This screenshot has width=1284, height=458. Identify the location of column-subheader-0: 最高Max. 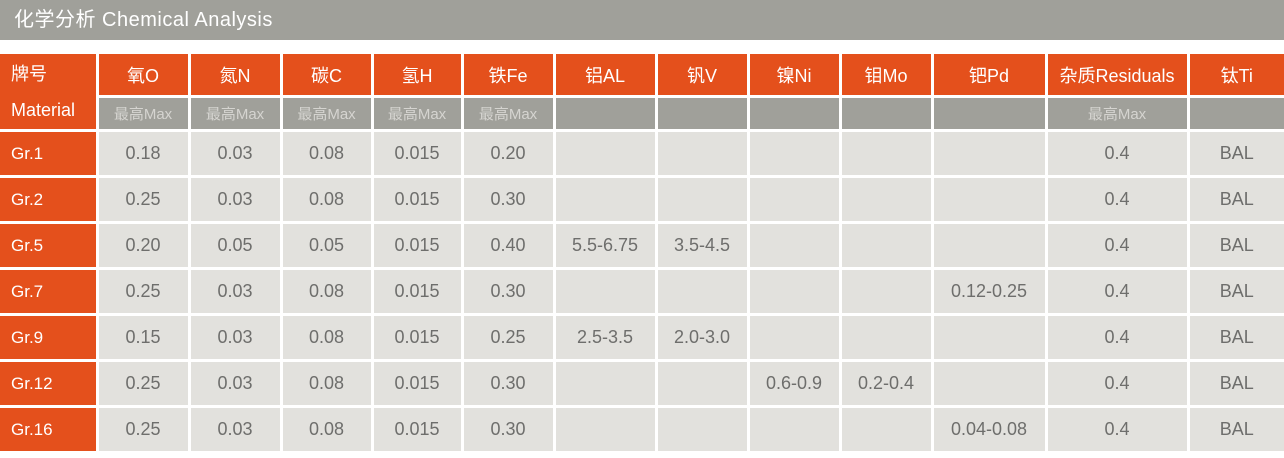
(144, 113).